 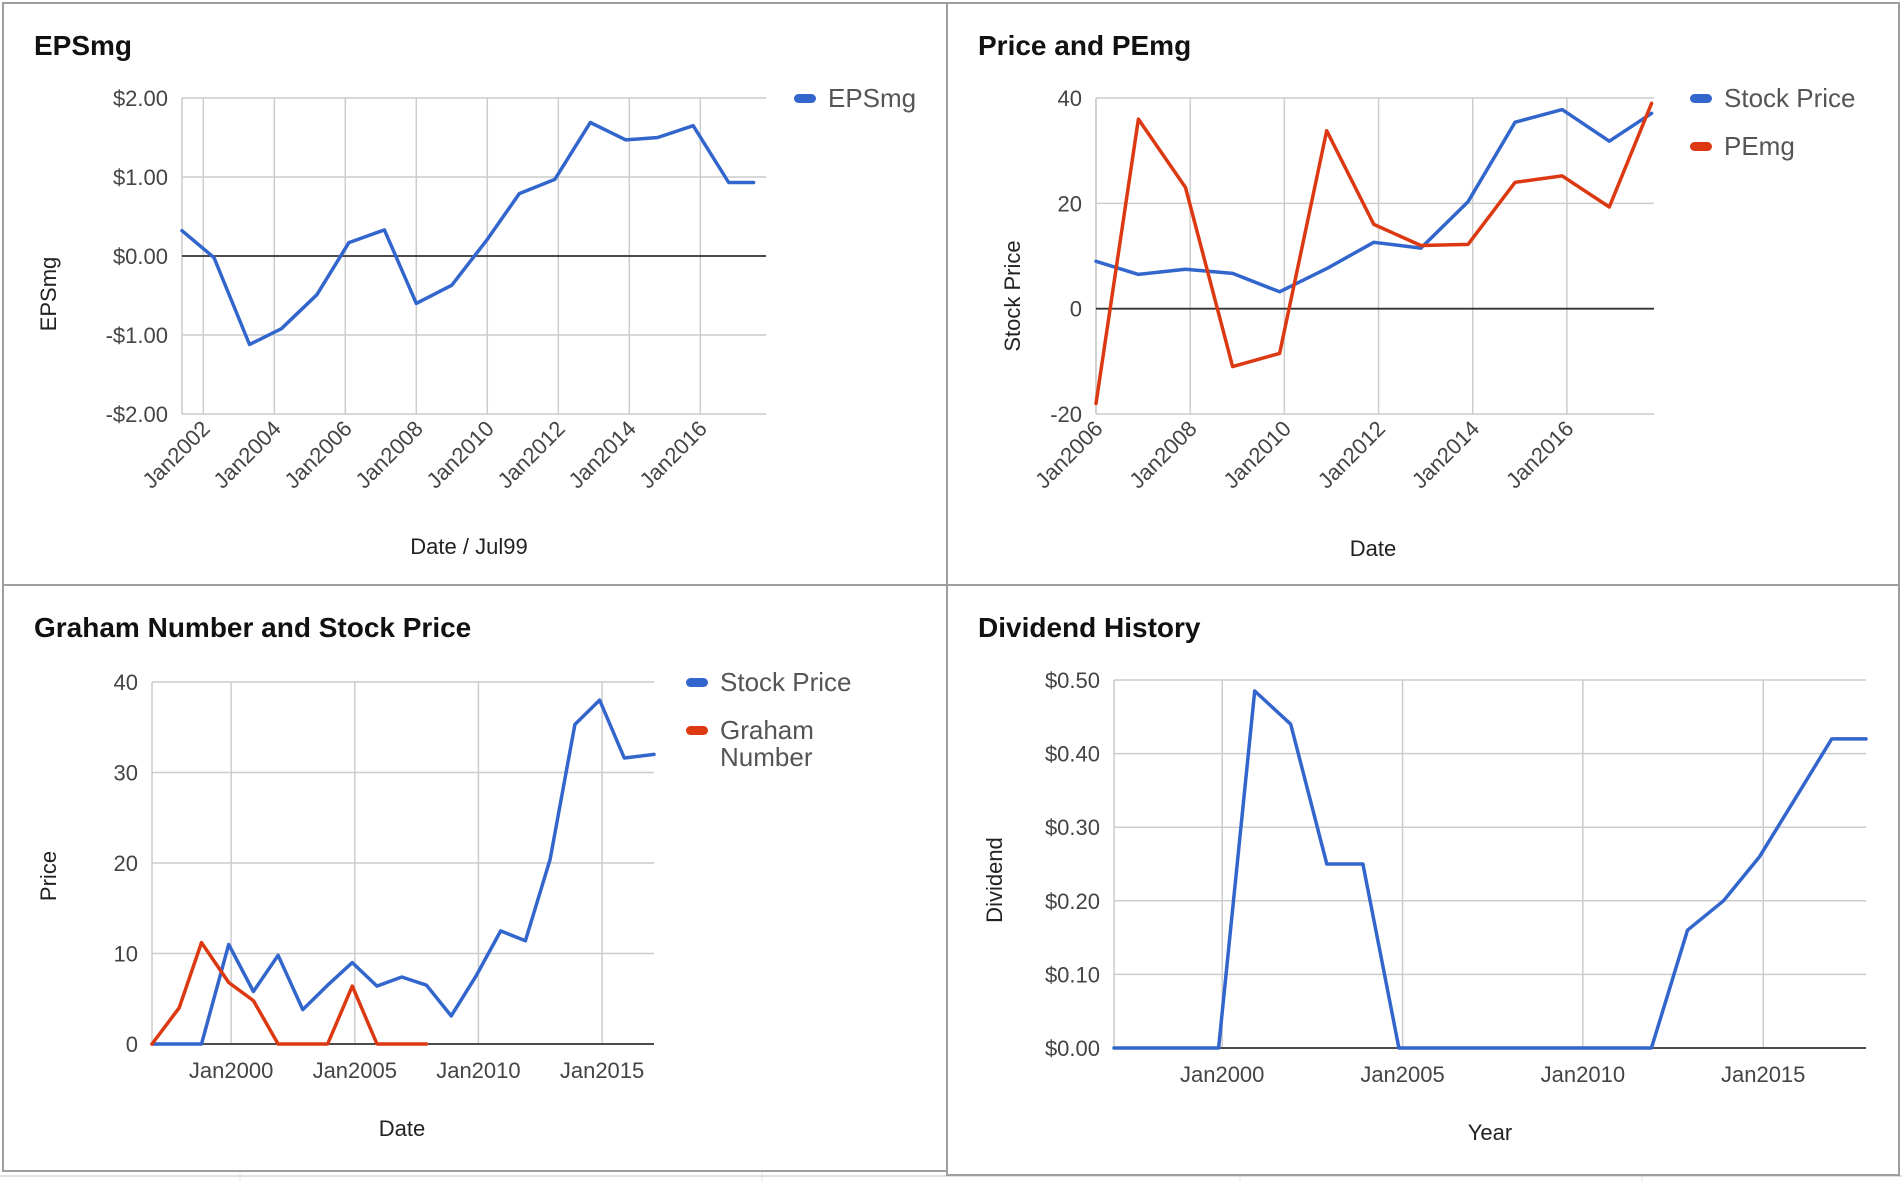 What do you see at coordinates (1490, 1132) in the screenshot?
I see `x-axis-title: Year` at bounding box center [1490, 1132].